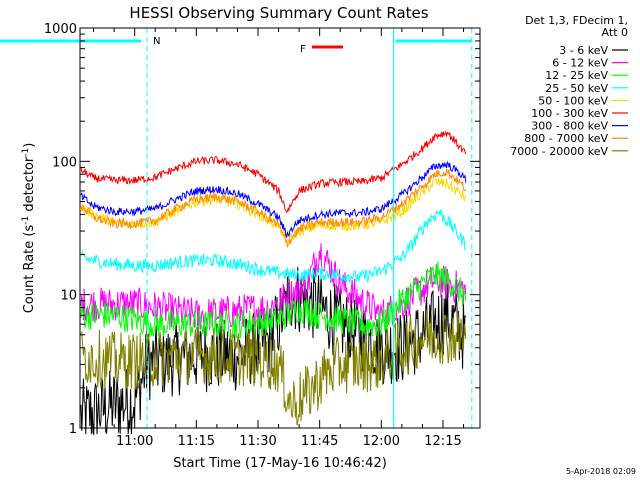 The width and height of the screenshot is (640, 480). Describe the element at coordinates (442, 441) in the screenshot. I see `x-tick-label-5: 12:15` at that location.